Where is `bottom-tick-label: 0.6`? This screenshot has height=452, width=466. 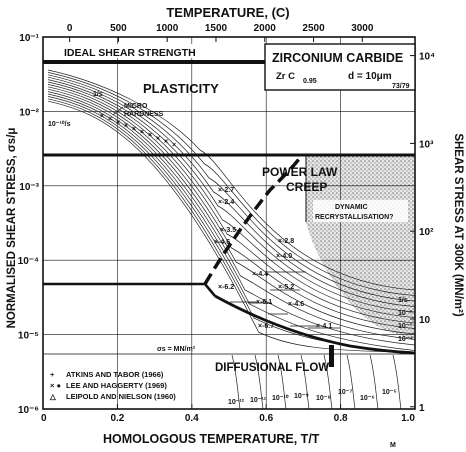 bottom-tick-label: 0.6 is located at coordinates (266, 418).